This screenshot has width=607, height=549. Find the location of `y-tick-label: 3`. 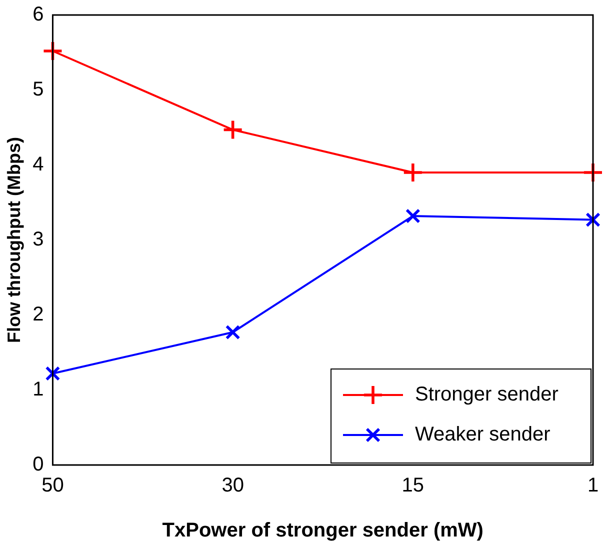

y-tick-label: 3 is located at coordinates (38, 239).